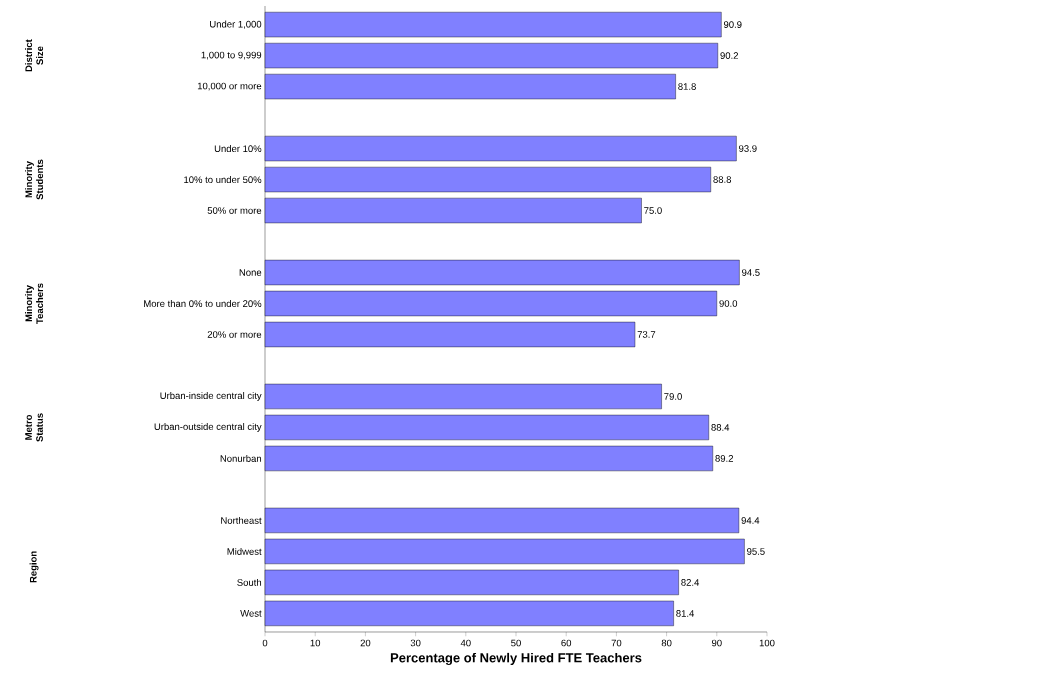 The height and width of the screenshot is (696, 1042). Describe the element at coordinates (415, 643) in the screenshot. I see `x-tick-label: 30` at that location.